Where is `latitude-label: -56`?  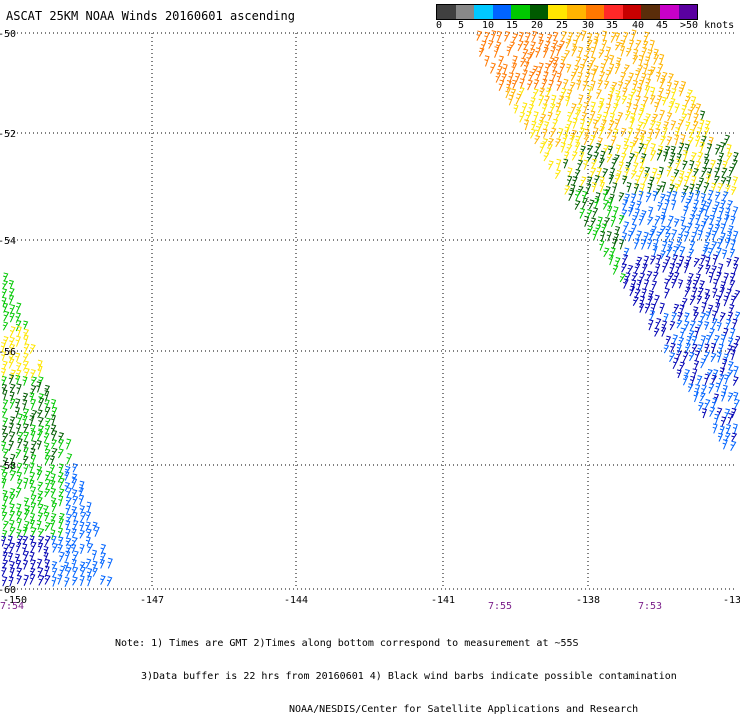 latitude-label: -56 is located at coordinates (8, 352).